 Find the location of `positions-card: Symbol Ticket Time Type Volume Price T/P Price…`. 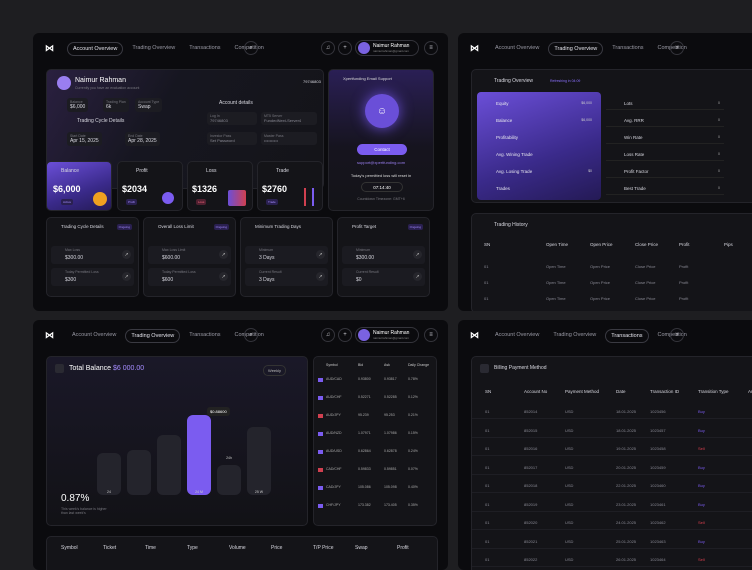

positions-card: Symbol Ticket Time Type Volume Price T/P Price… is located at coordinates (242, 553).